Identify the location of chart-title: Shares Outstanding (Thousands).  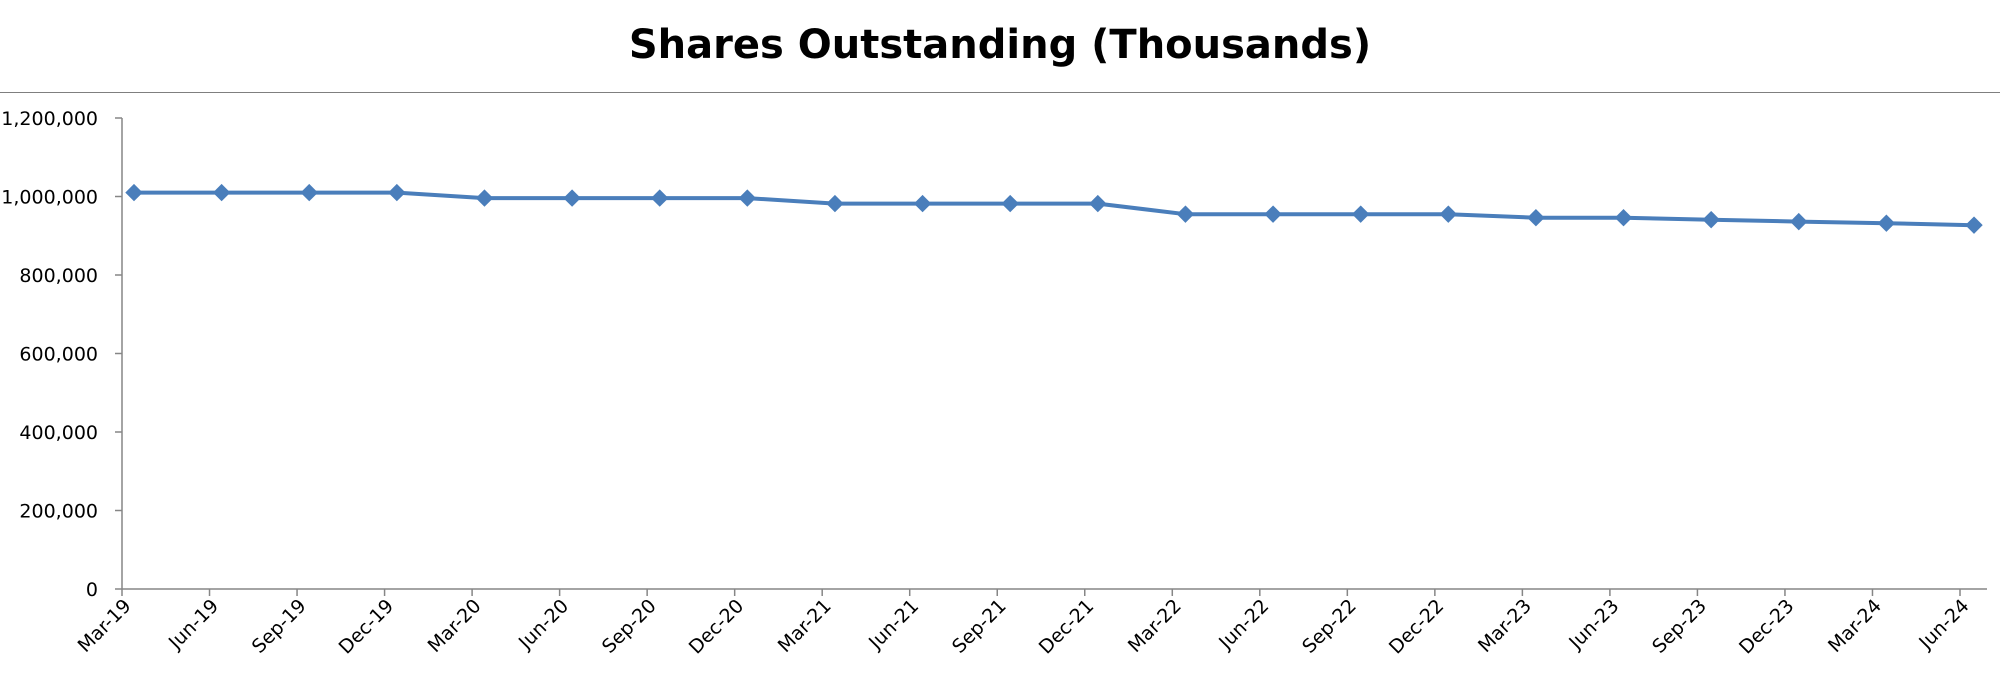
(1000, 45).